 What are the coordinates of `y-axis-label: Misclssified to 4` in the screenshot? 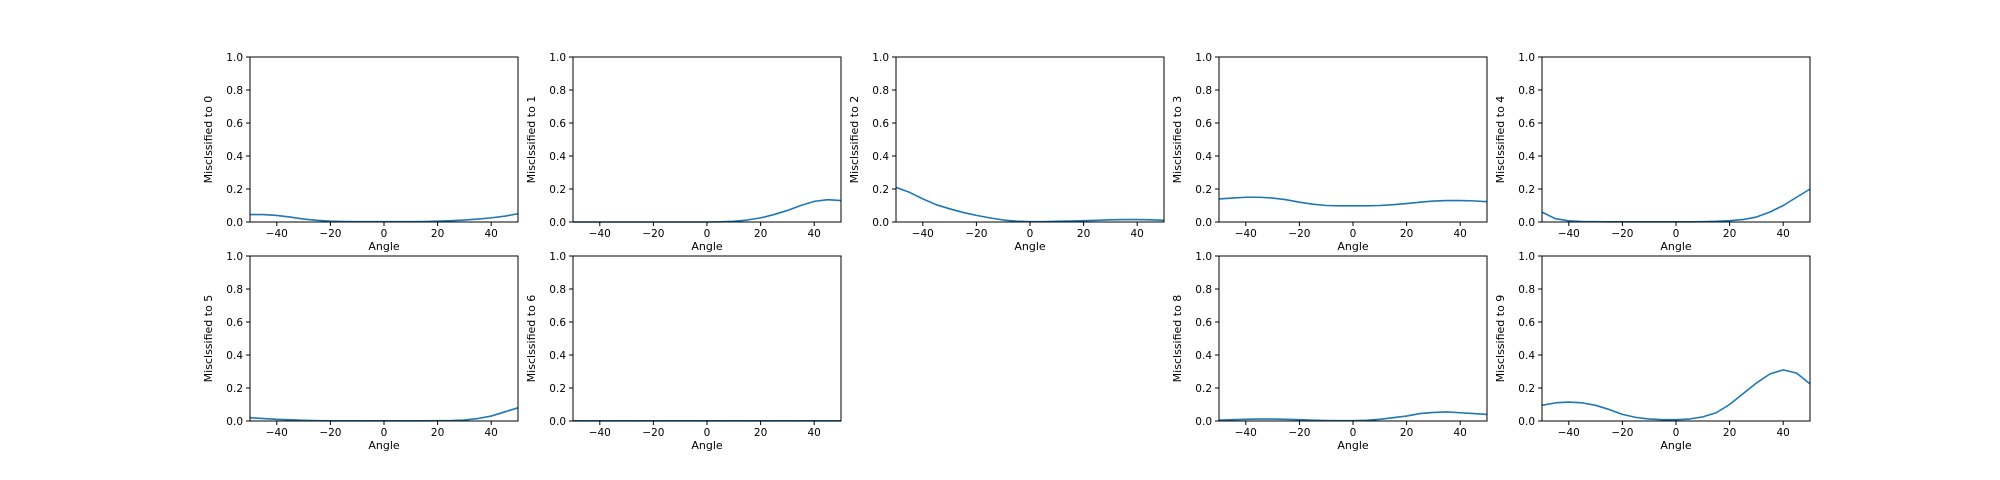 It's located at (1500, 140).